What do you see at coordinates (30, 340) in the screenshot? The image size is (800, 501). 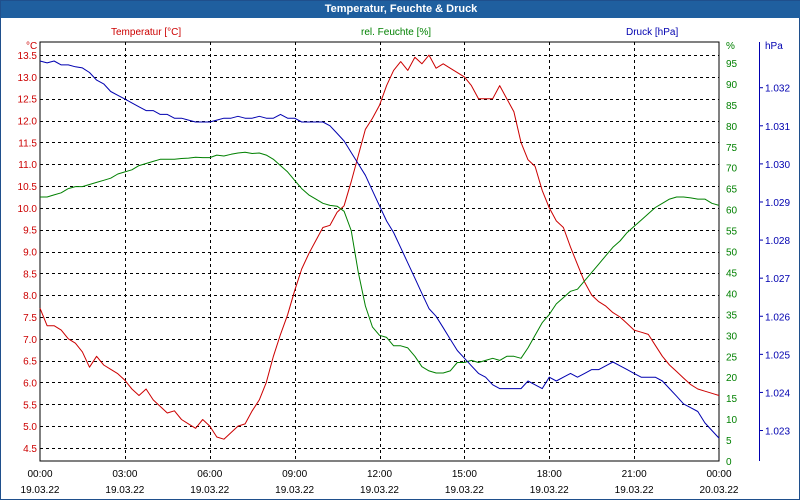 I see `temperature-tick-label: 7.0` at bounding box center [30, 340].